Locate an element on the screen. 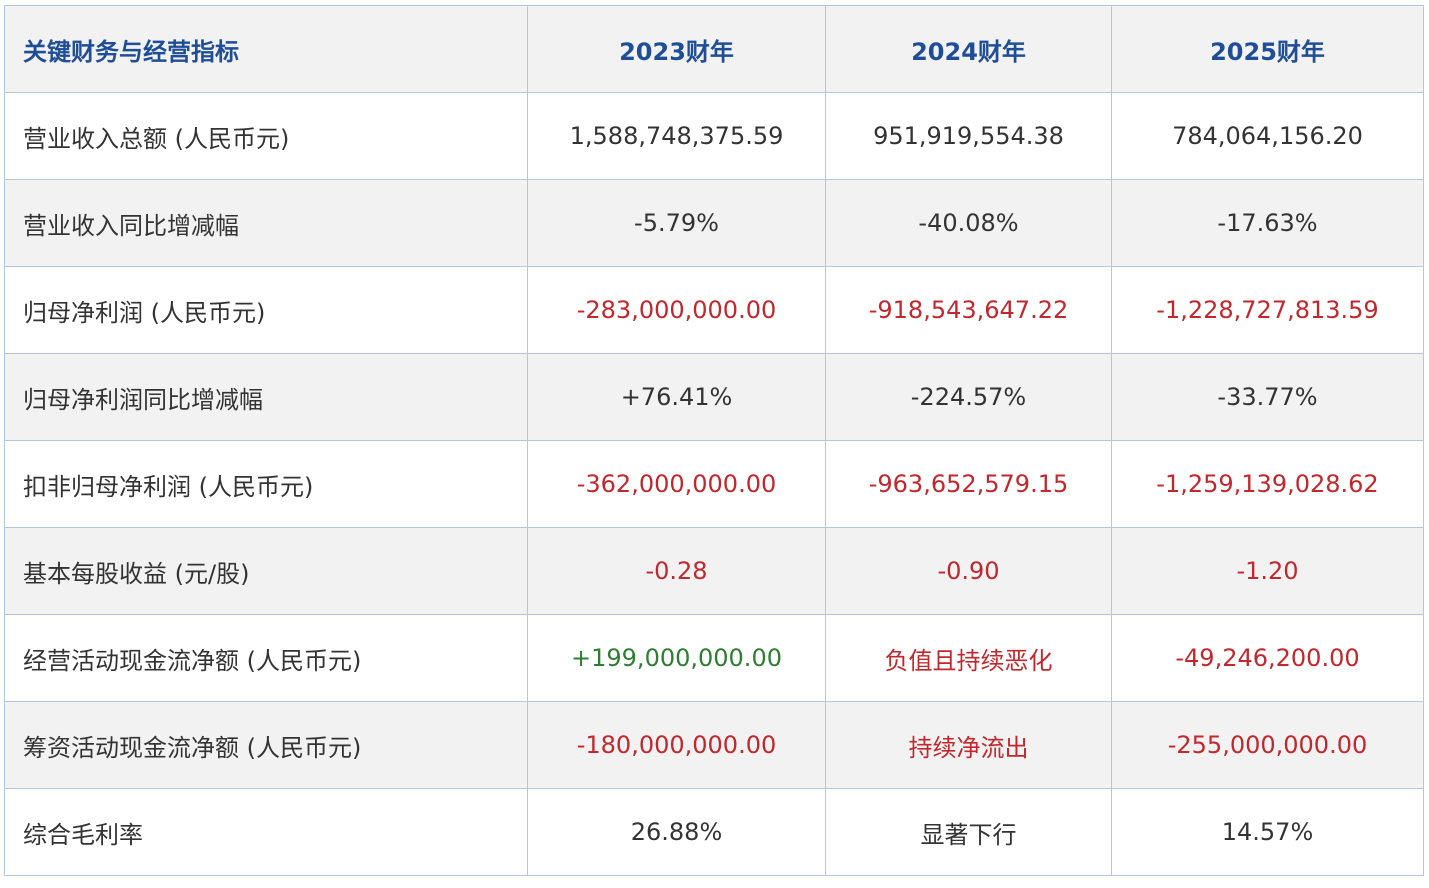  row-label: 经营活动现金流净额 (人民币元) is located at coordinates (266, 658).